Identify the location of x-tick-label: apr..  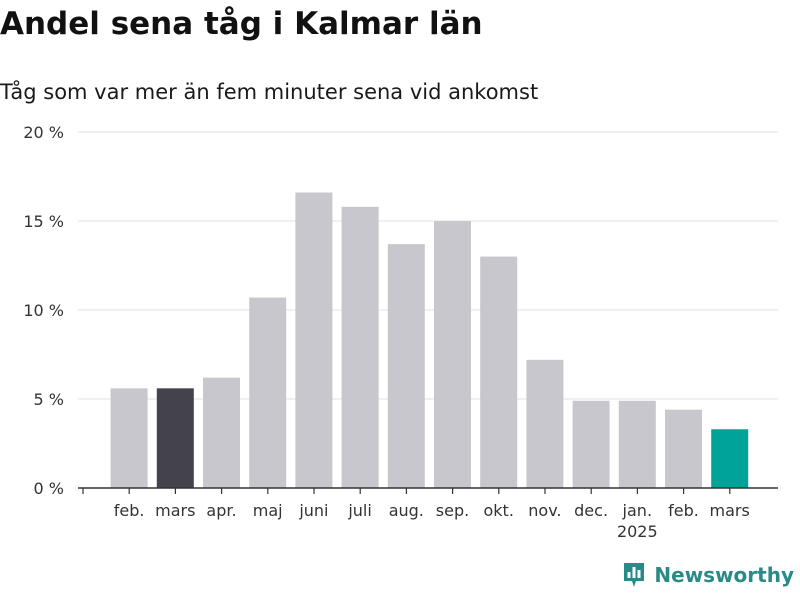
(221, 510).